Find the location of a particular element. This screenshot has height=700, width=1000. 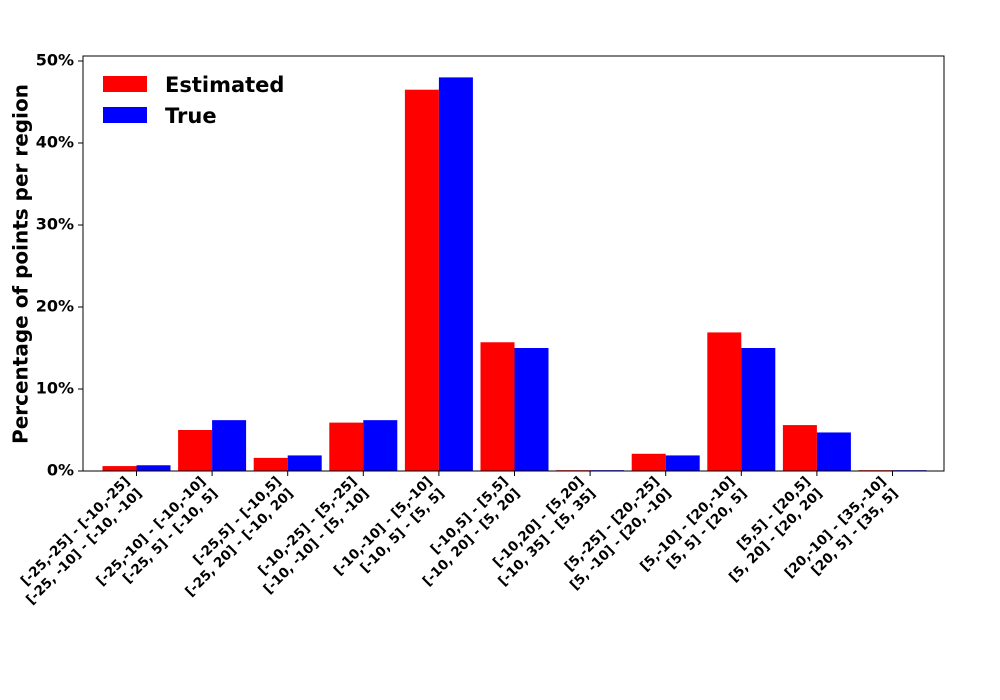

y-tick-label: 20% is located at coordinates (55, 306).